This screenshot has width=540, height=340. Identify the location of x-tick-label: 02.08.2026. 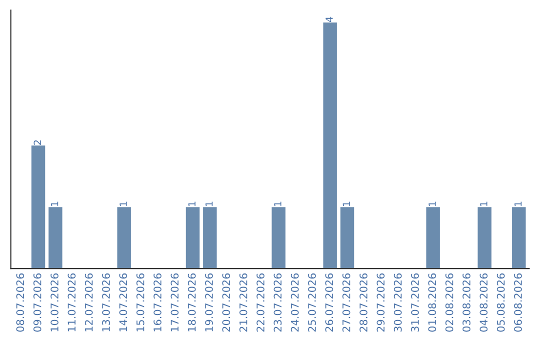
(449, 302).